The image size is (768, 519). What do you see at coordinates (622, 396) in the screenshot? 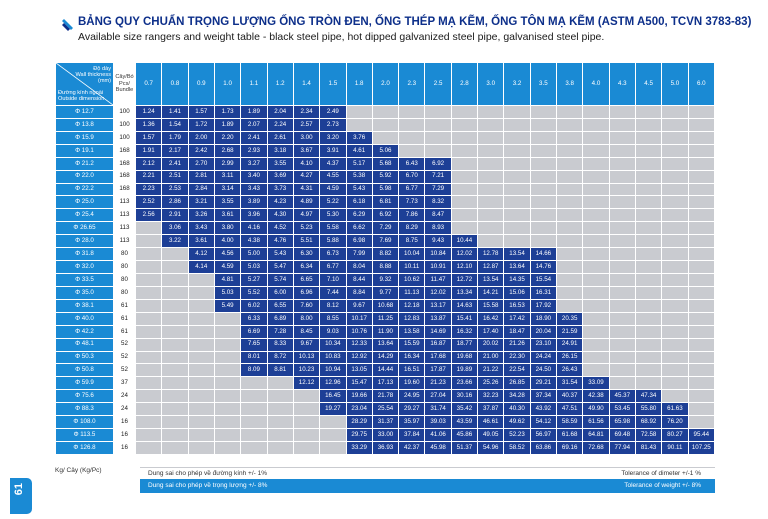
I see `weight-cell: 45.37` at bounding box center [622, 396].